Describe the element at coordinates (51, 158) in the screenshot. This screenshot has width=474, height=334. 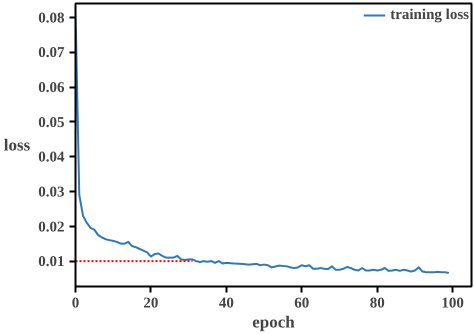
I see `y-tick-label: 0.04` at that location.